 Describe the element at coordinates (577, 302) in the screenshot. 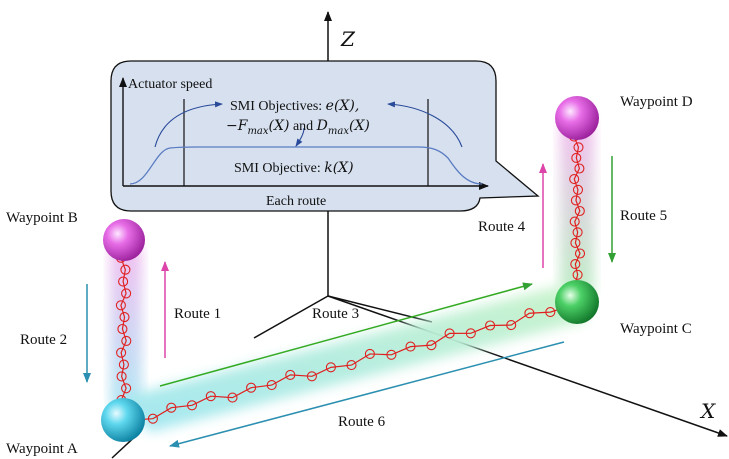

I see `waypoint-c-sphere` at that location.